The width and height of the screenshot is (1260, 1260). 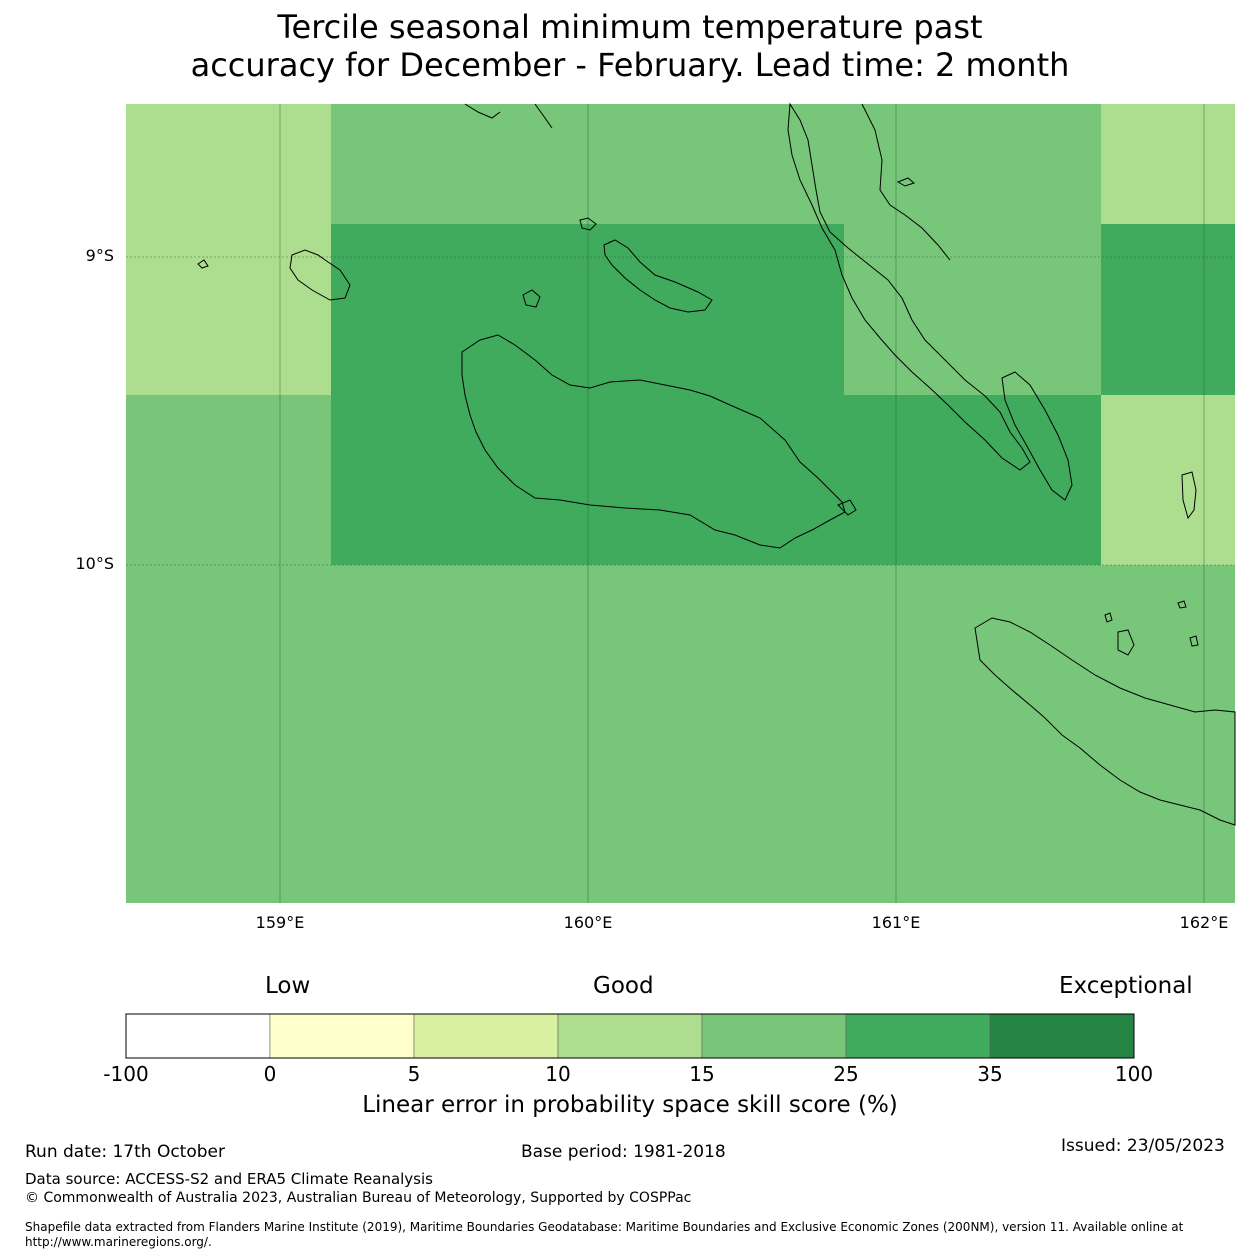 I want to click on lon-label-161e: 161°E, so click(x=896, y=922).